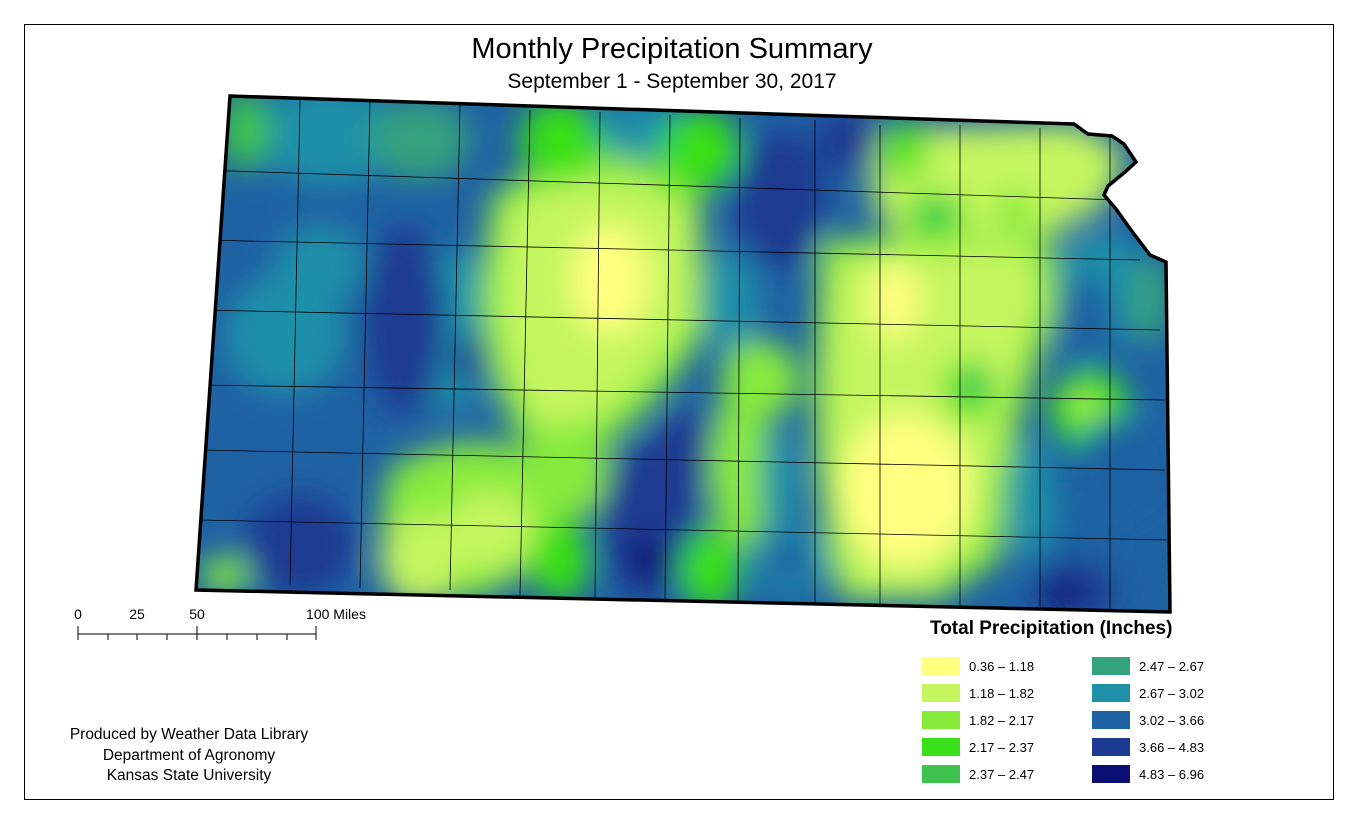  What do you see at coordinates (672, 49) in the screenshot?
I see `map-title: Monthly Precipitation Summary` at bounding box center [672, 49].